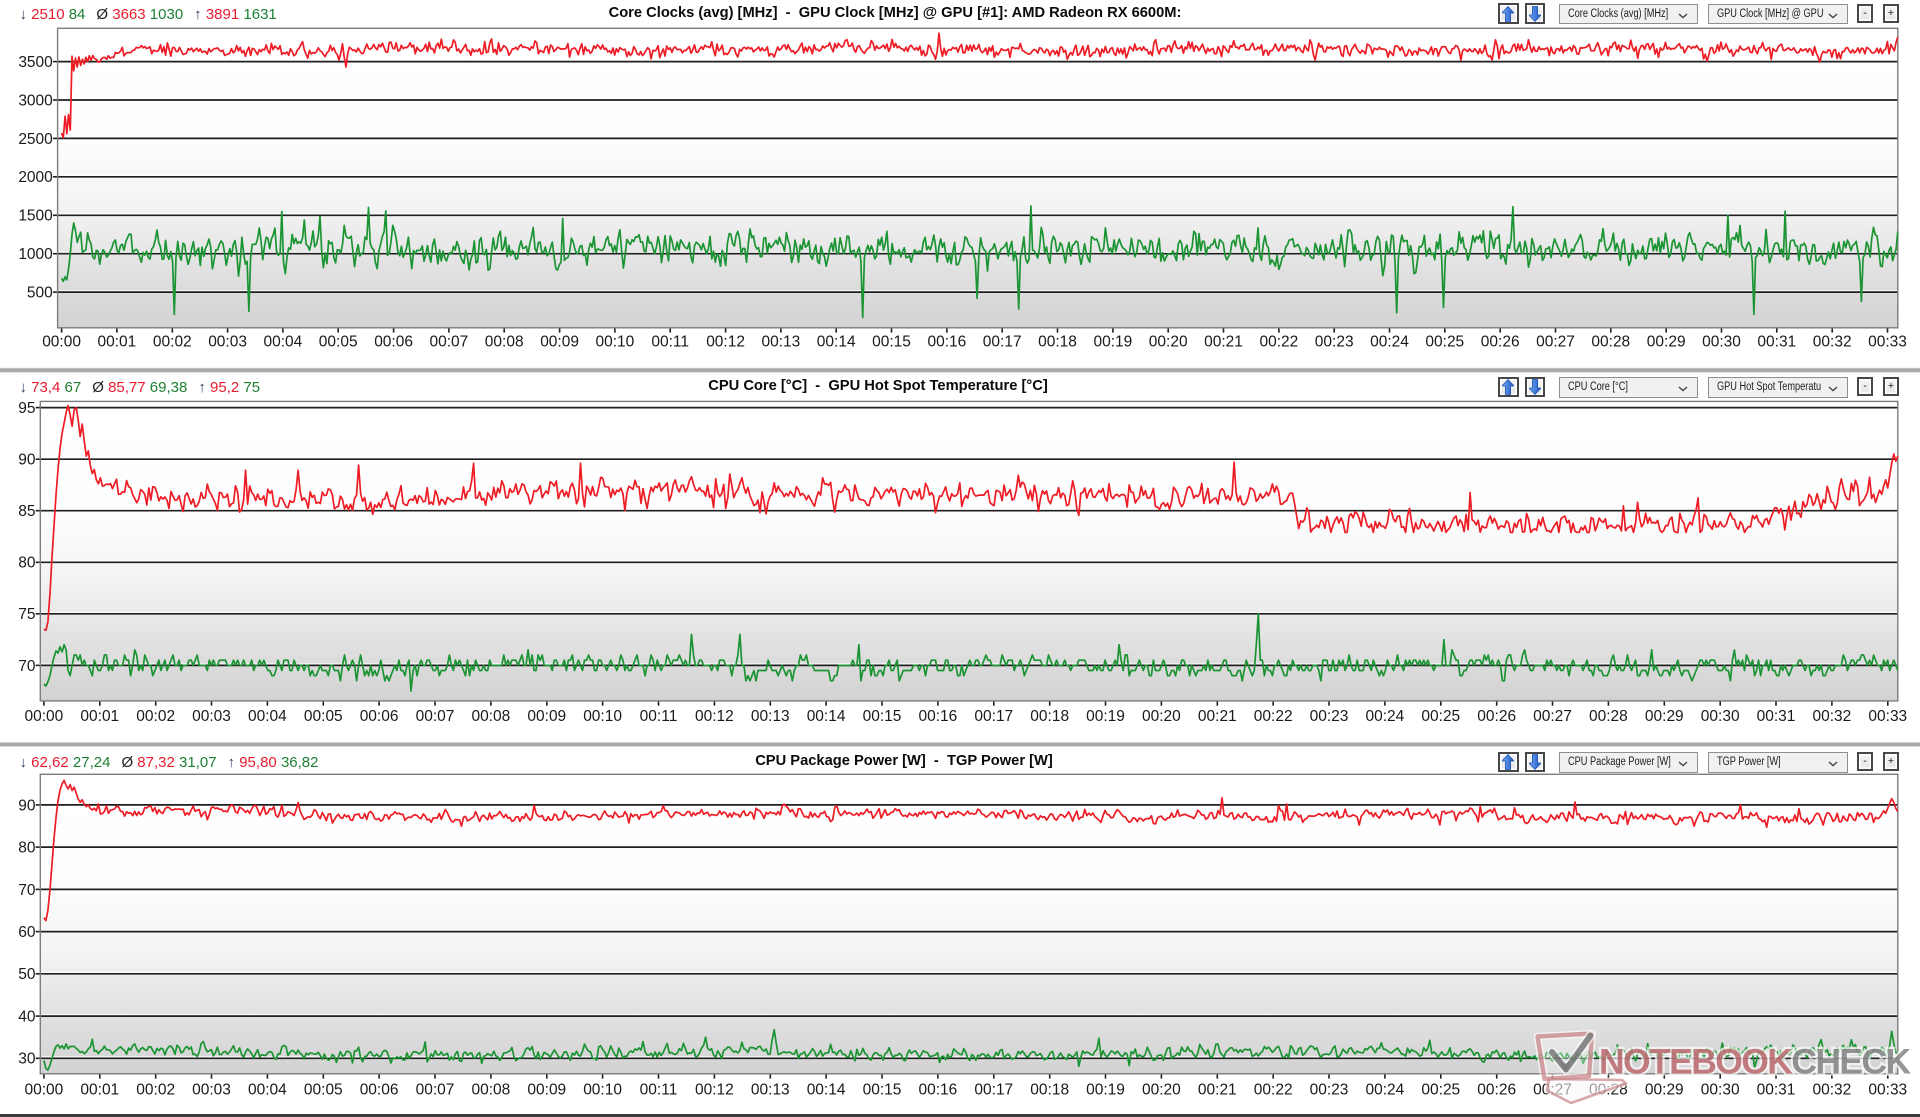  Describe the element at coordinates (35, 62) in the screenshot. I see `svg-text: 3500` at that location.